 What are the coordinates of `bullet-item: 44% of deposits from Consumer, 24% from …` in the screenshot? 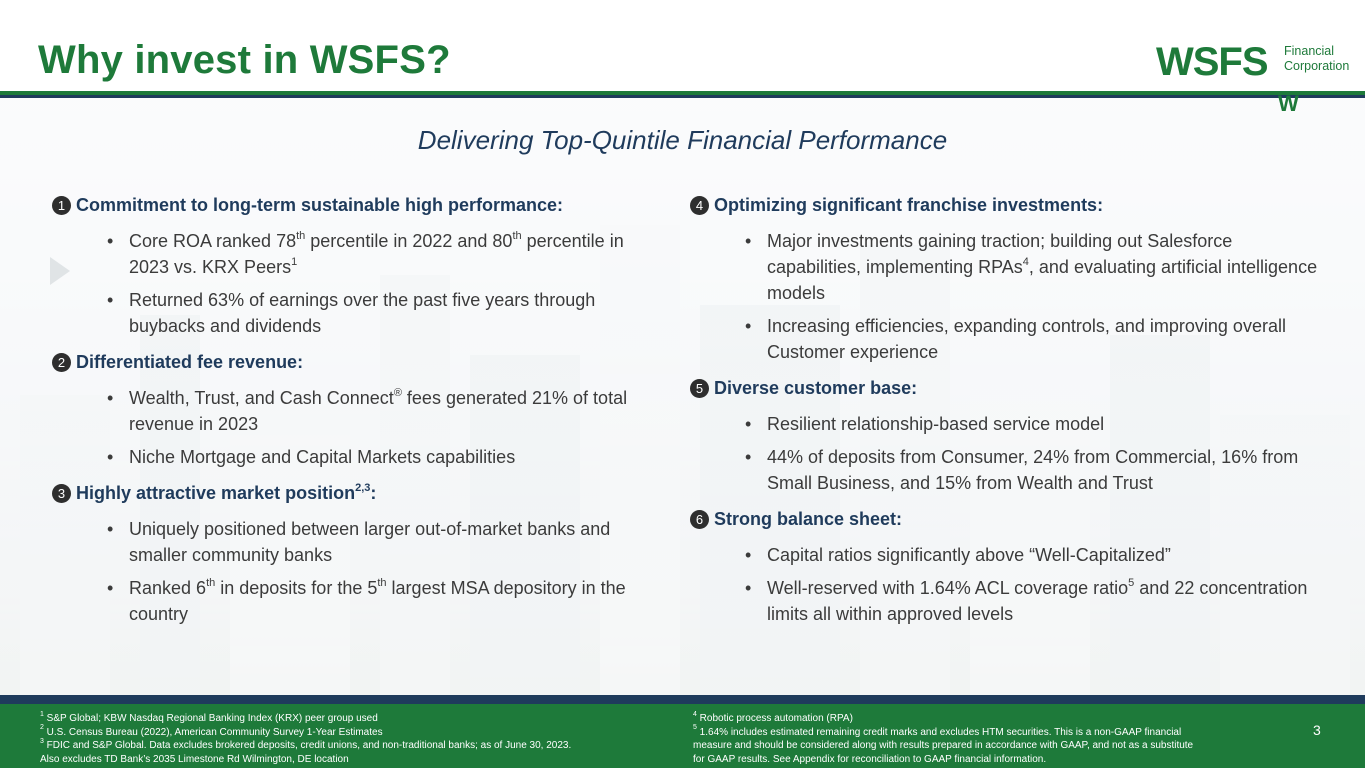 It's located at (1037, 470).